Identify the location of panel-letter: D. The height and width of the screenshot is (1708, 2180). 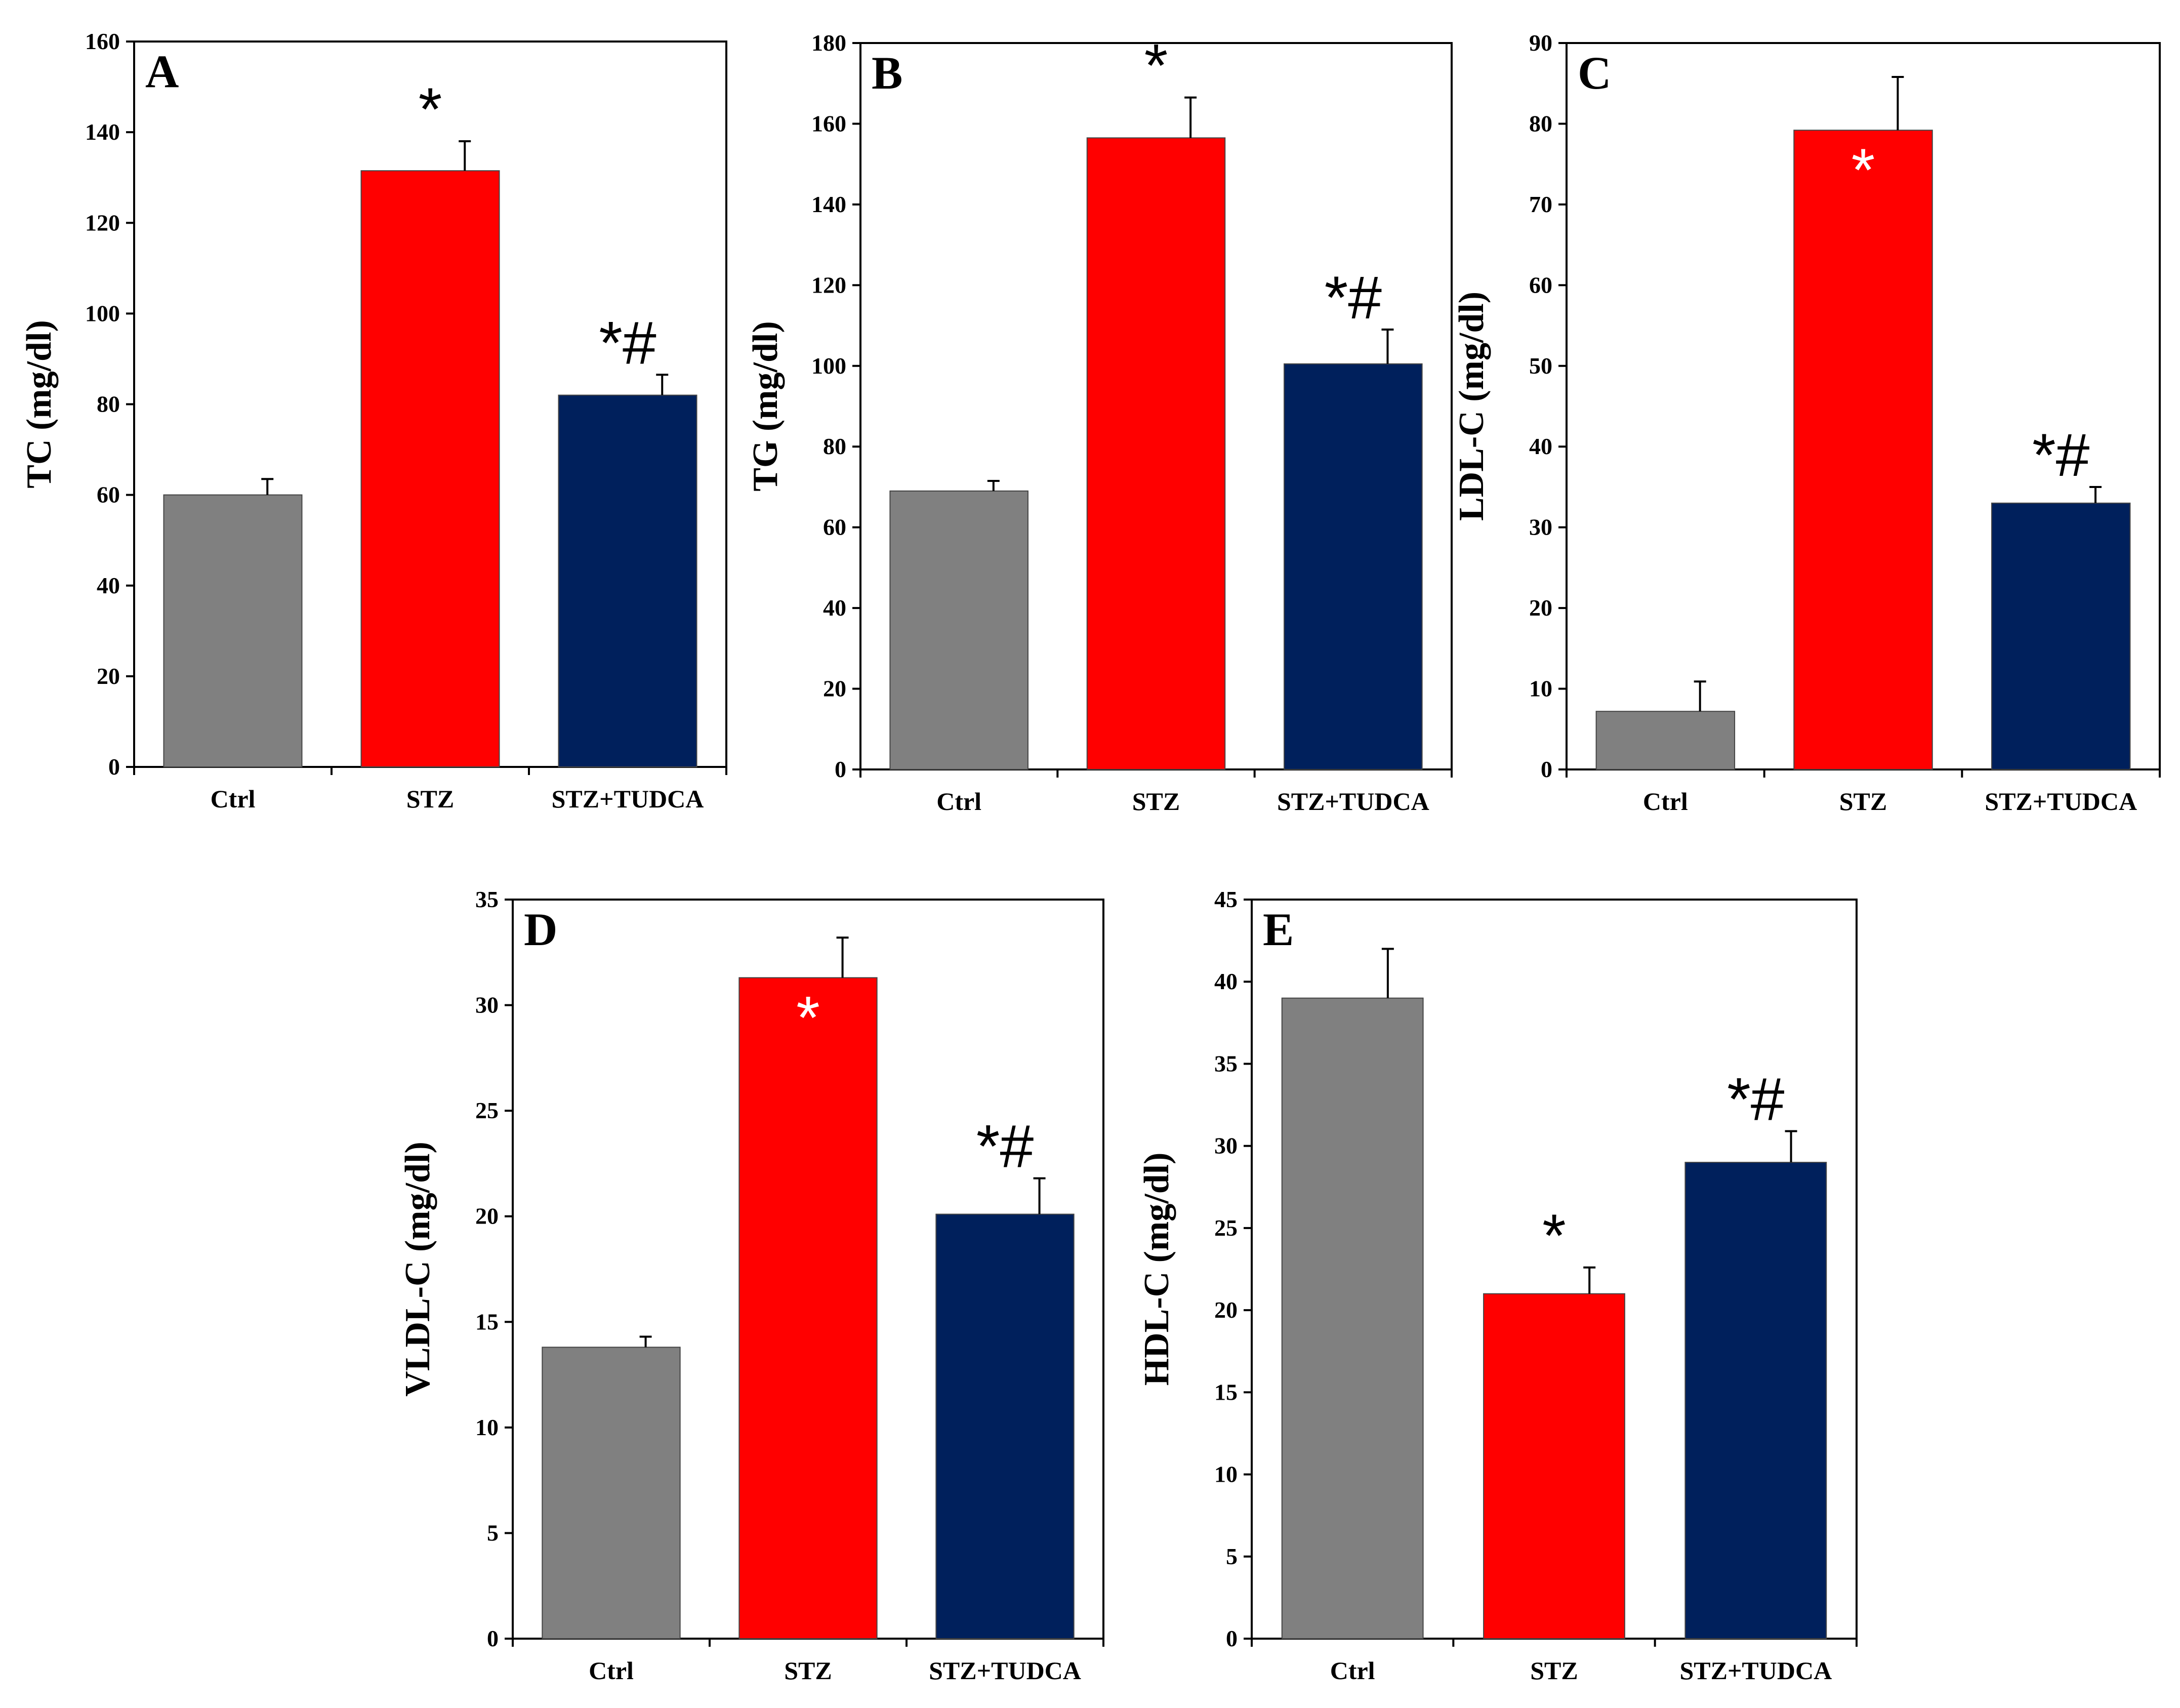
(540, 929).